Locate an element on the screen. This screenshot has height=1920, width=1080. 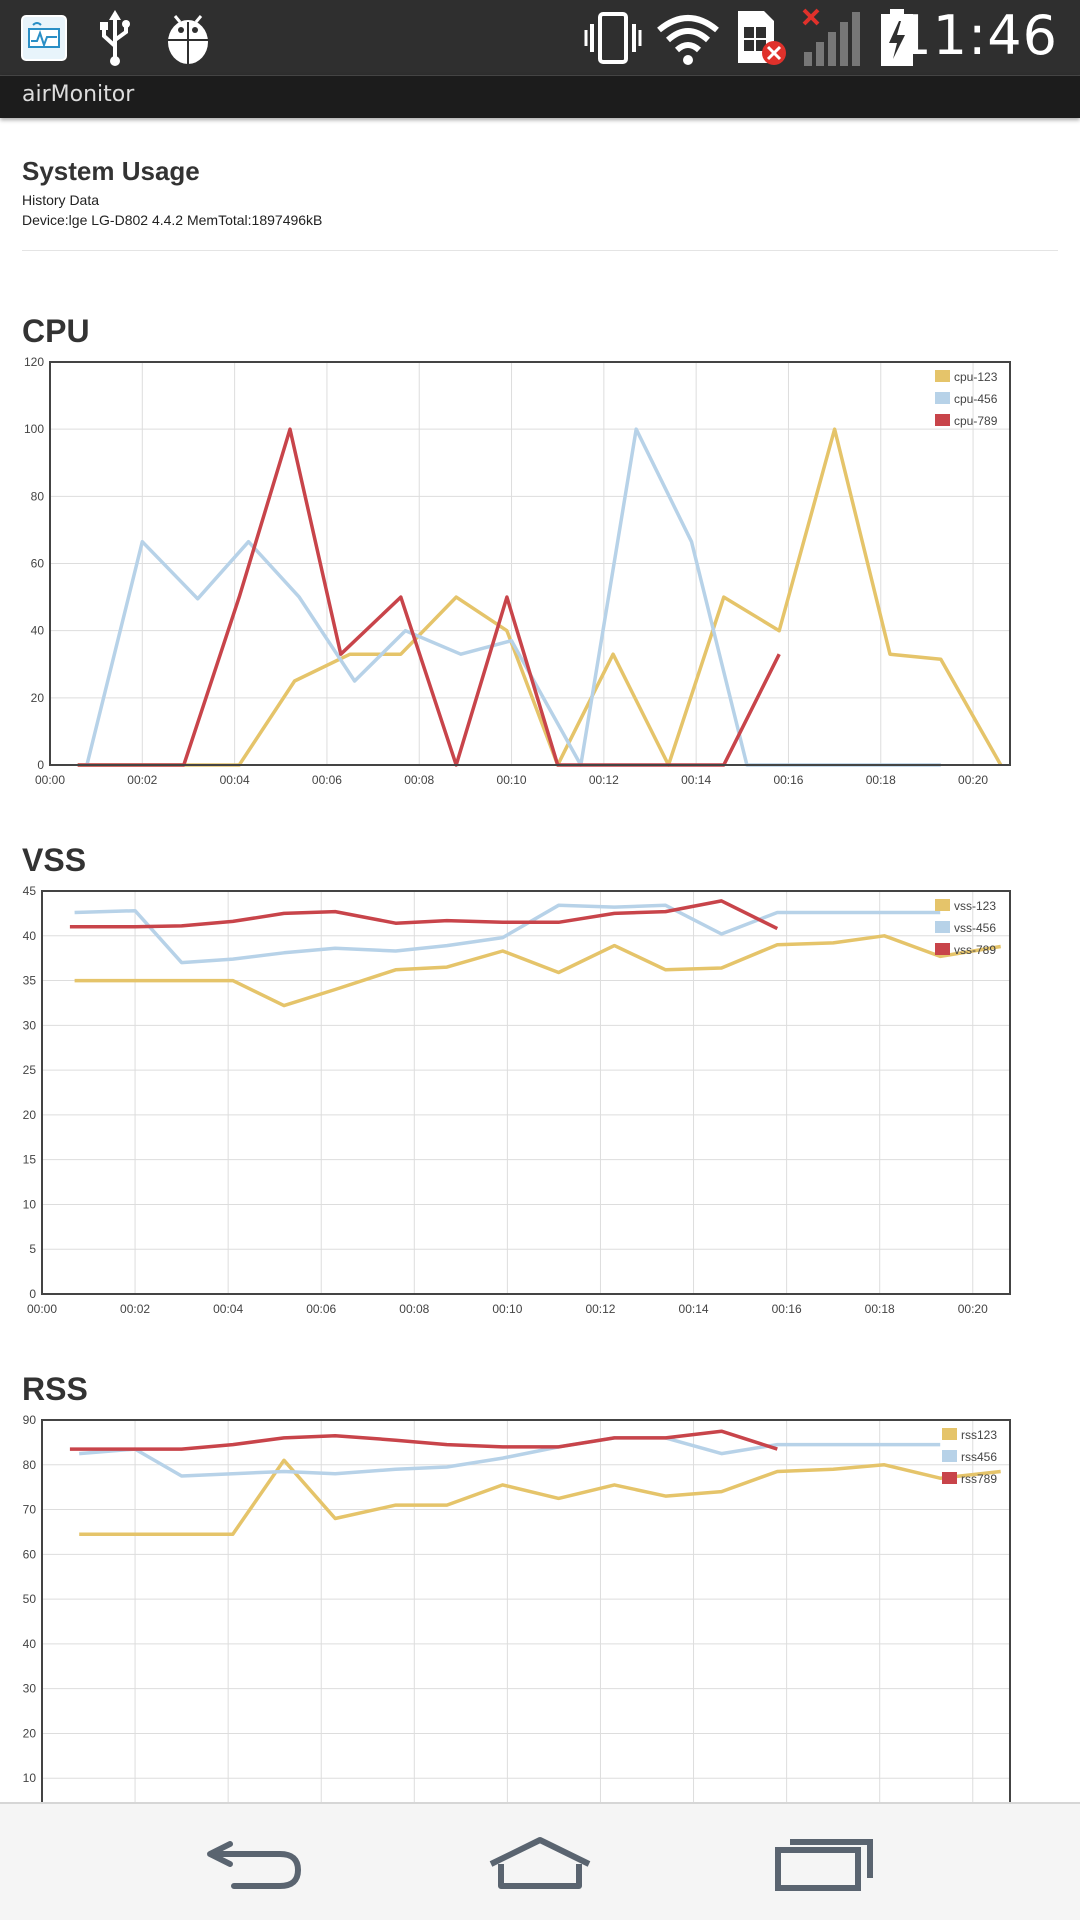
back-icon is located at coordinates (254, 1865).